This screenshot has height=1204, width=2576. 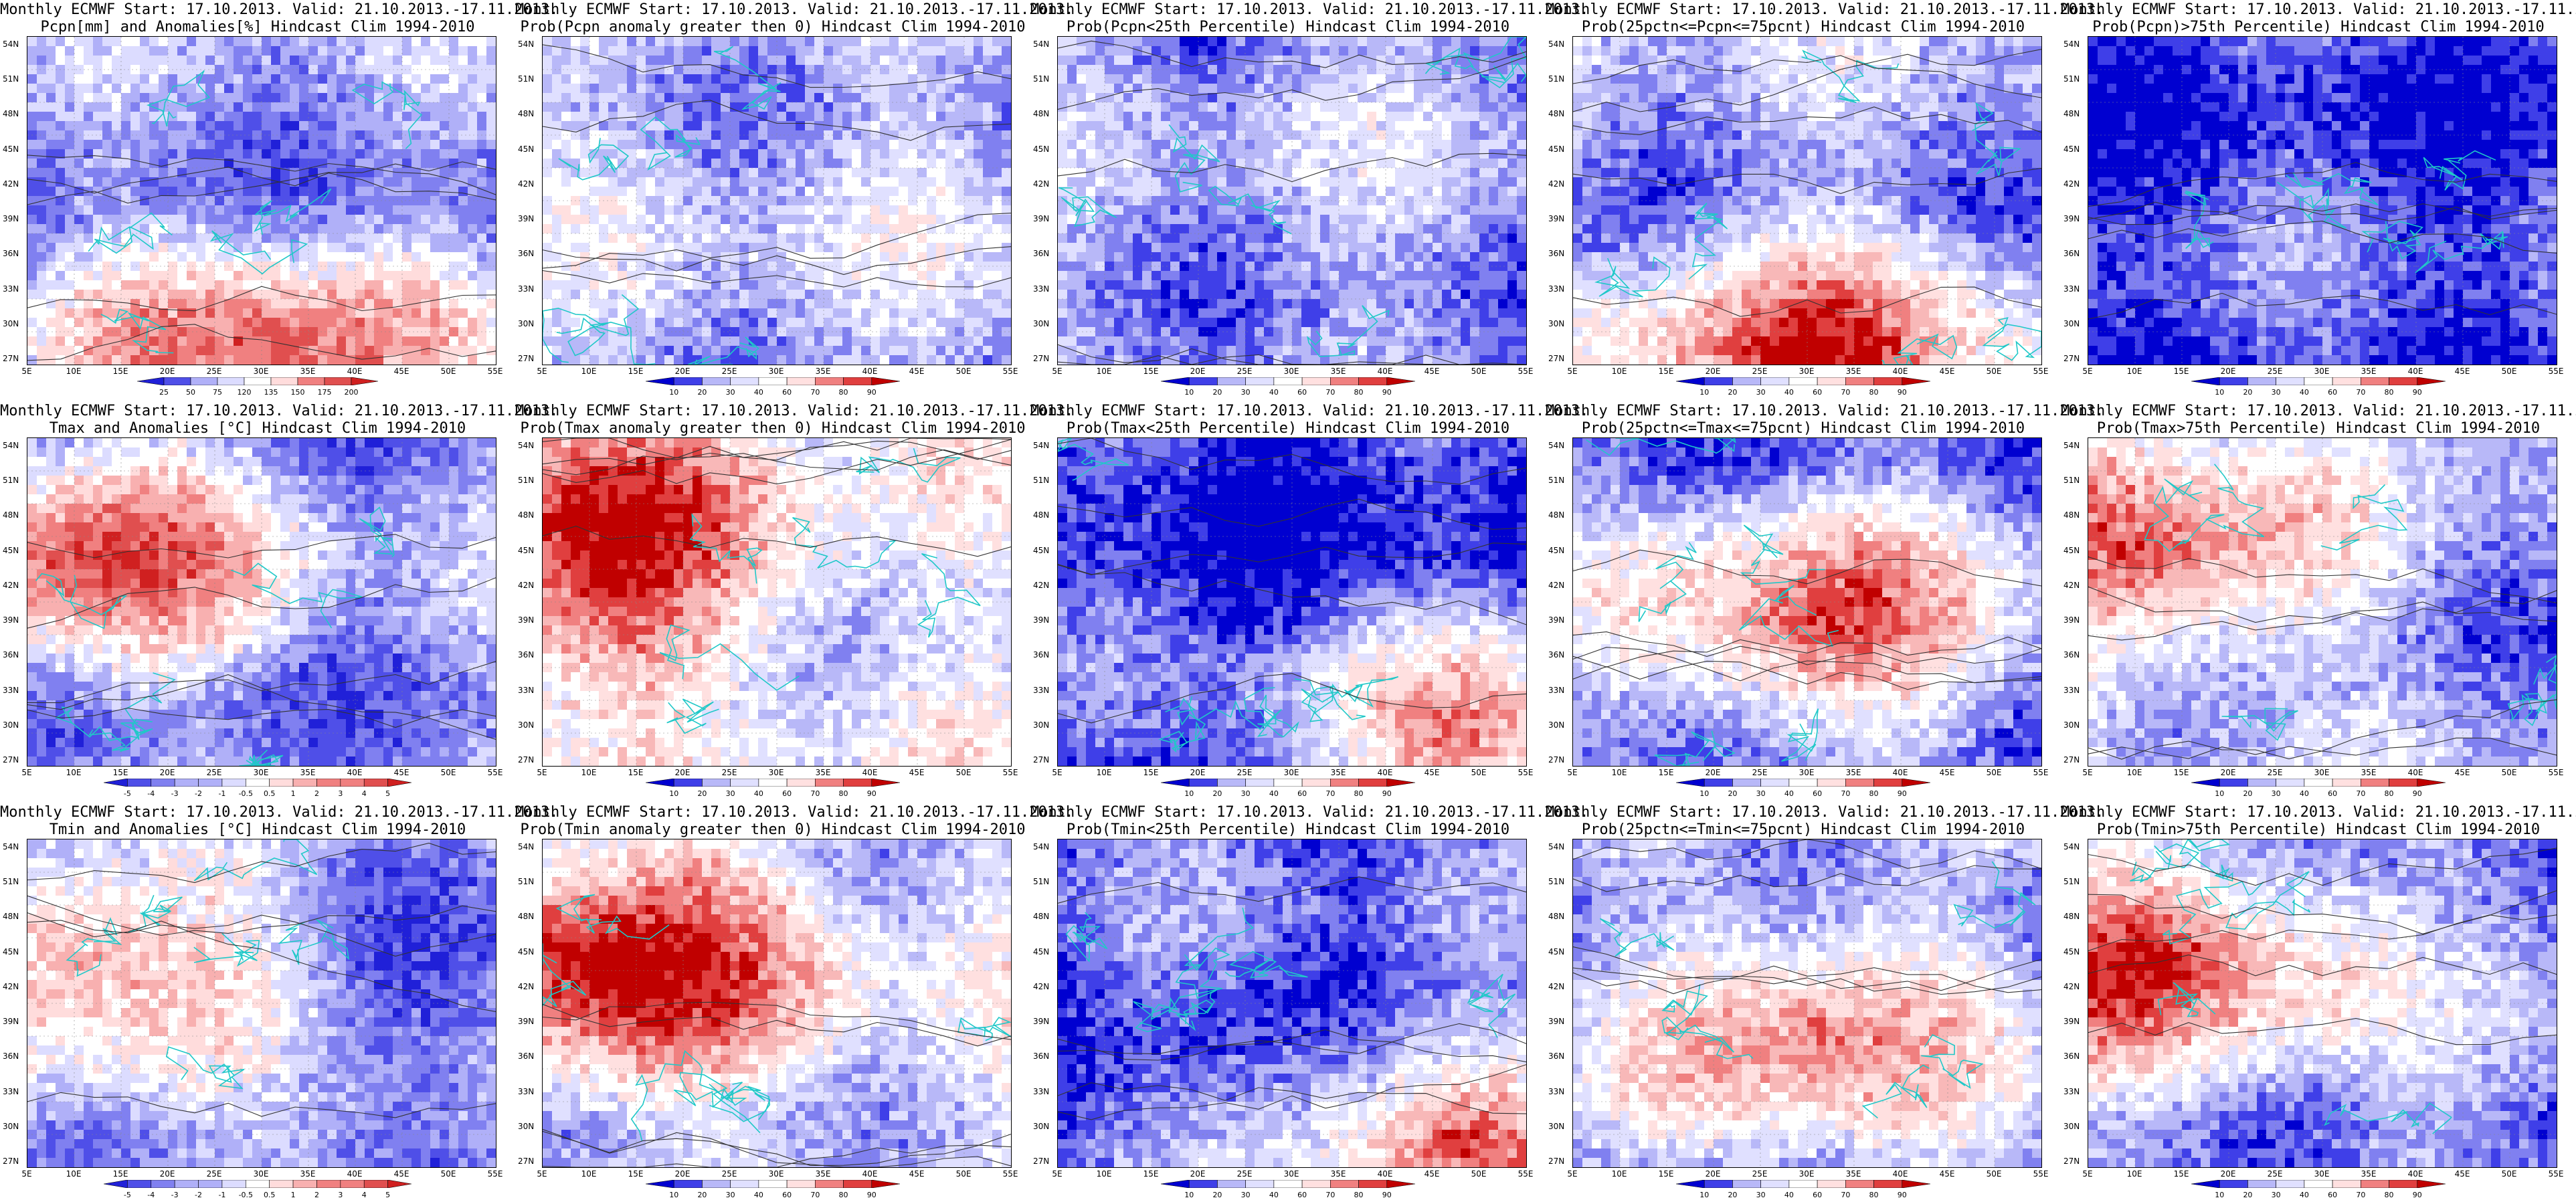 What do you see at coordinates (787, 392) in the screenshot?
I see `colorbar-label: 60` at bounding box center [787, 392].